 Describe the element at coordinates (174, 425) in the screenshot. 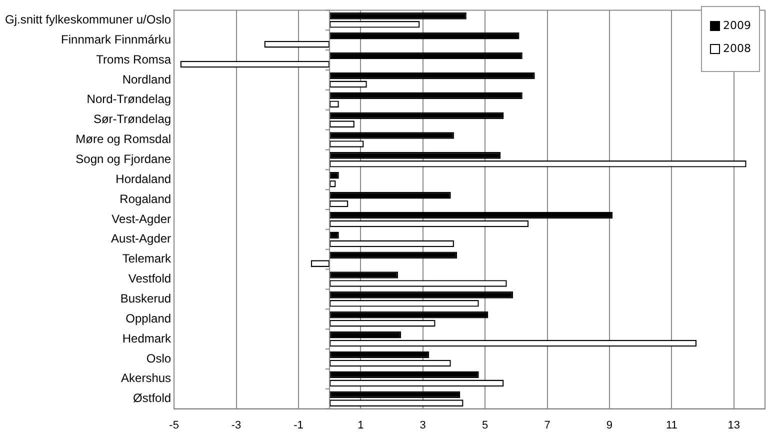

I see `x-tick-label: -5` at that location.